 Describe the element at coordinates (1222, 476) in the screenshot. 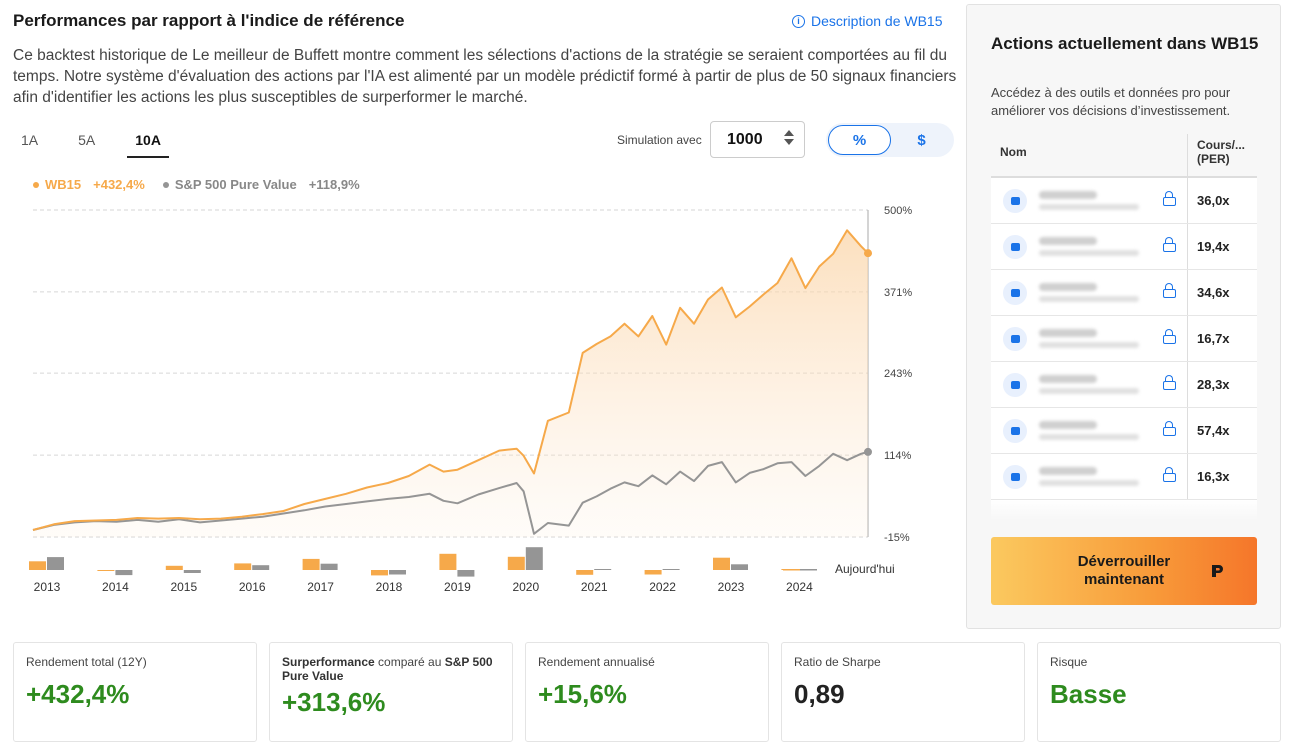

I see `per-value: 16,3x` at that location.